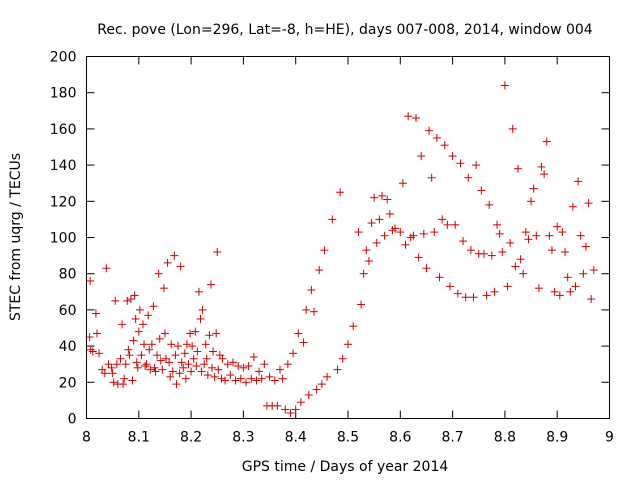 The height and width of the screenshot is (480, 640). What do you see at coordinates (86, 438) in the screenshot?
I see `x-tick-label: 8` at bounding box center [86, 438].